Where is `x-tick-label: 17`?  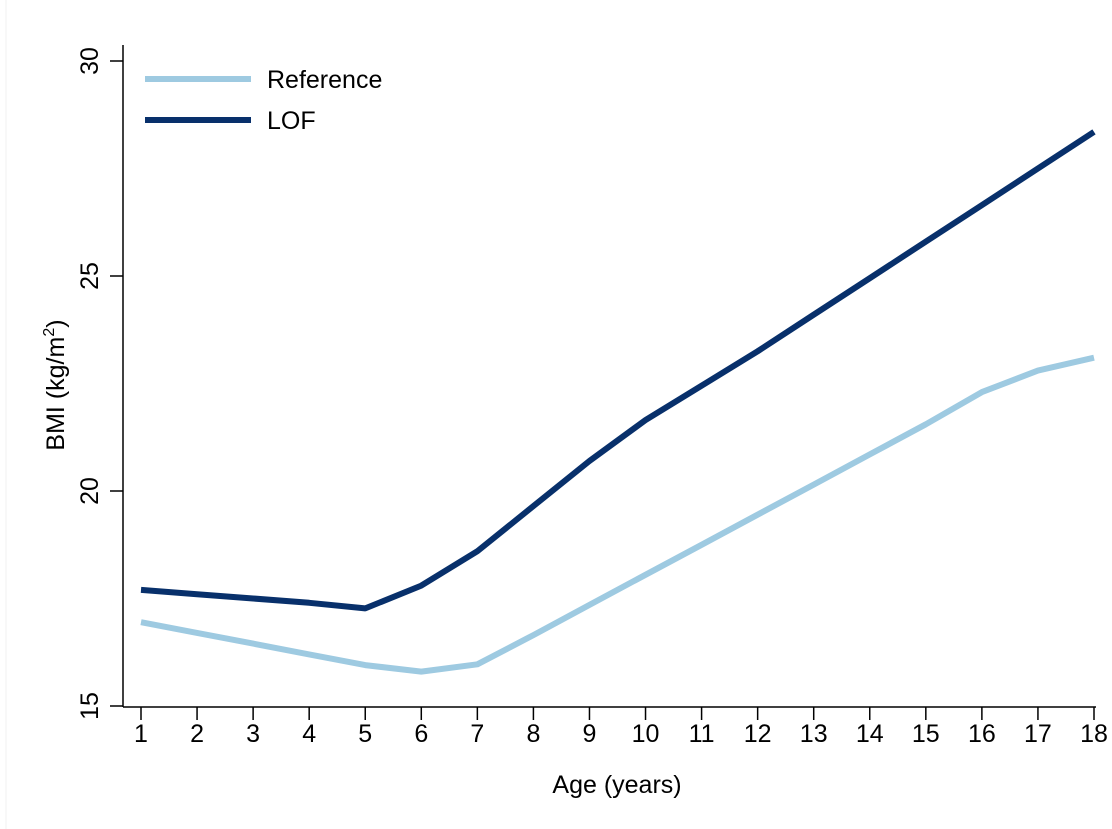 x-tick-label: 17 is located at coordinates (1038, 734).